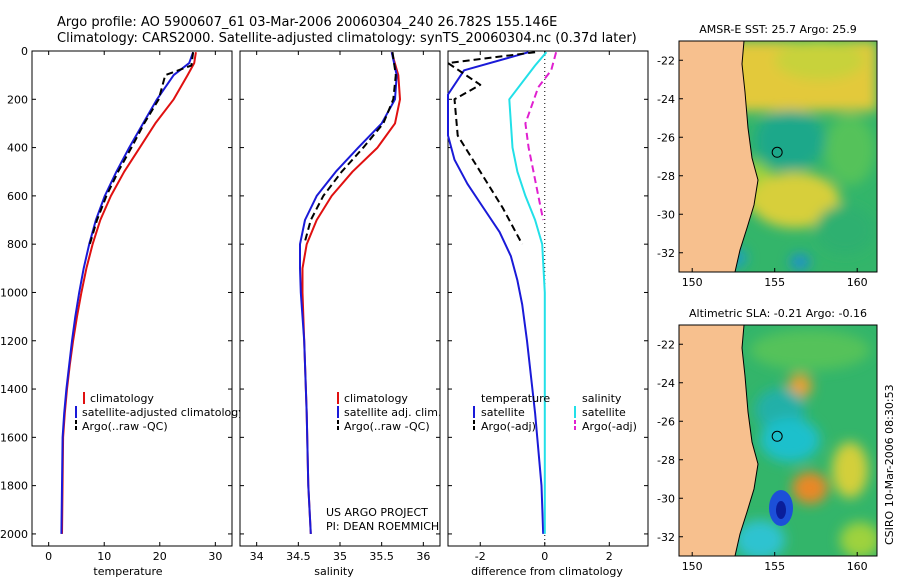 This screenshot has width=900, height=580. What do you see at coordinates (257, 556) in the screenshot?
I see `x-tick-label: 34` at bounding box center [257, 556].